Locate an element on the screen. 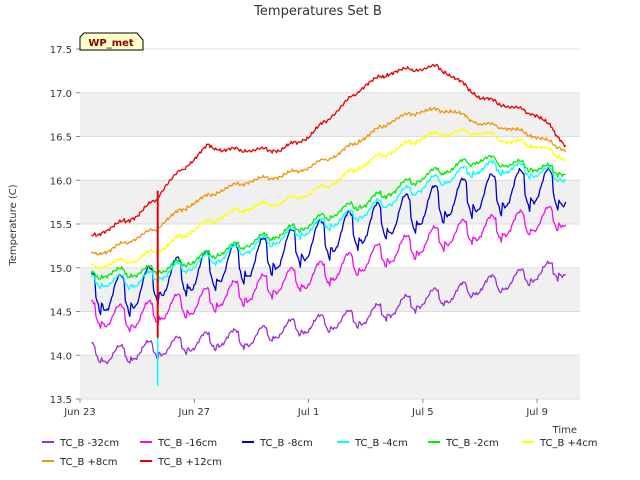 This screenshot has height=480, width=640. y-tick-label: 17.5 is located at coordinates (61, 50).